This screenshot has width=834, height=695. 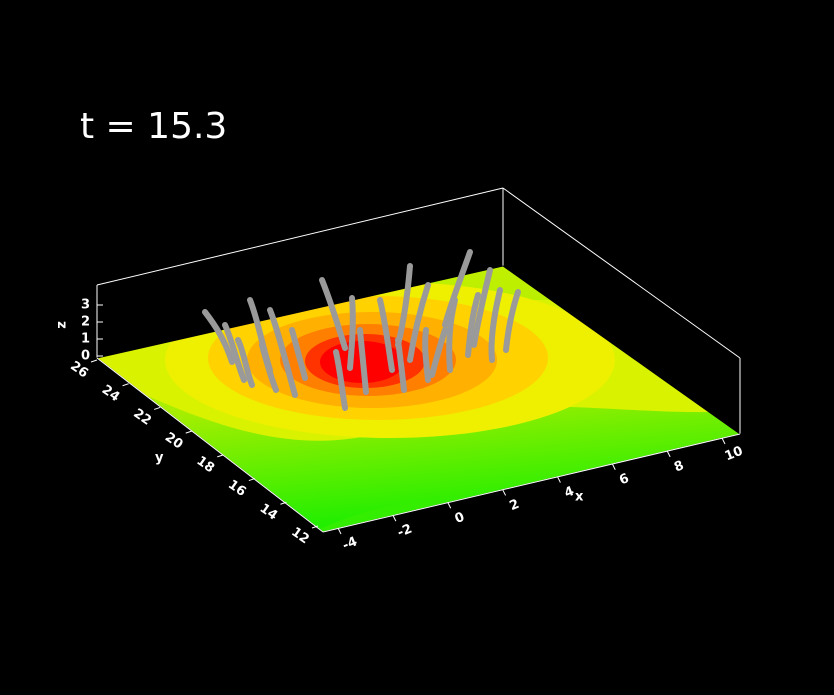 What do you see at coordinates (734, 454) in the screenshot?
I see `x-tick-label: 10` at bounding box center [734, 454].